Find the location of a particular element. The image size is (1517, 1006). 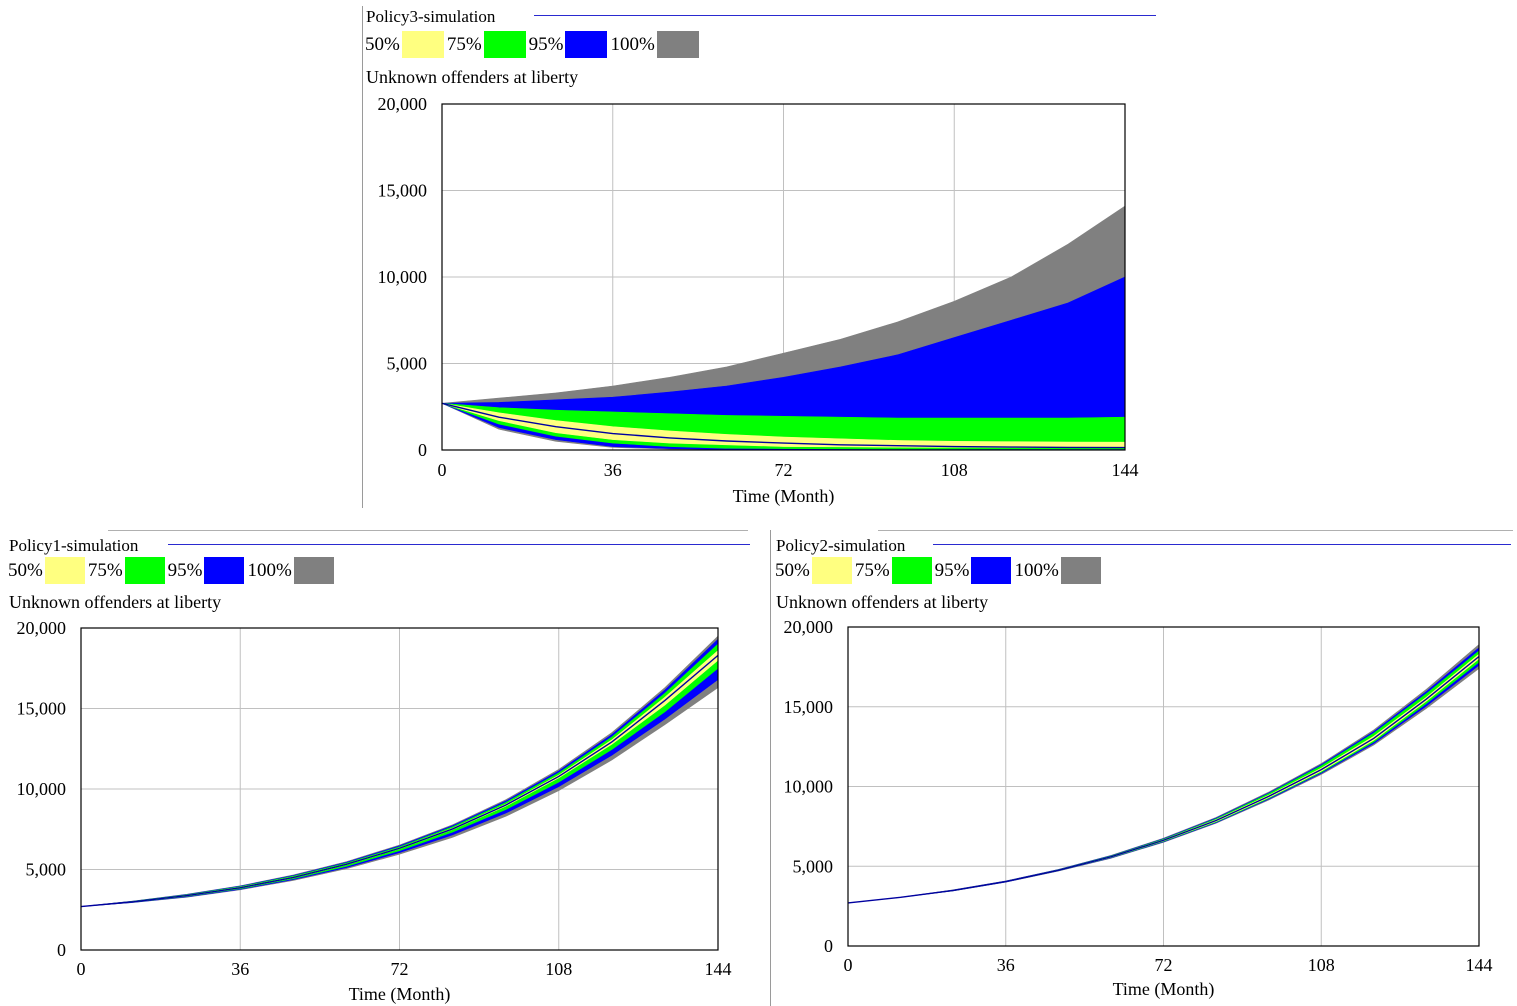

panel-title: Policy3-simulation is located at coordinates (431, 16).